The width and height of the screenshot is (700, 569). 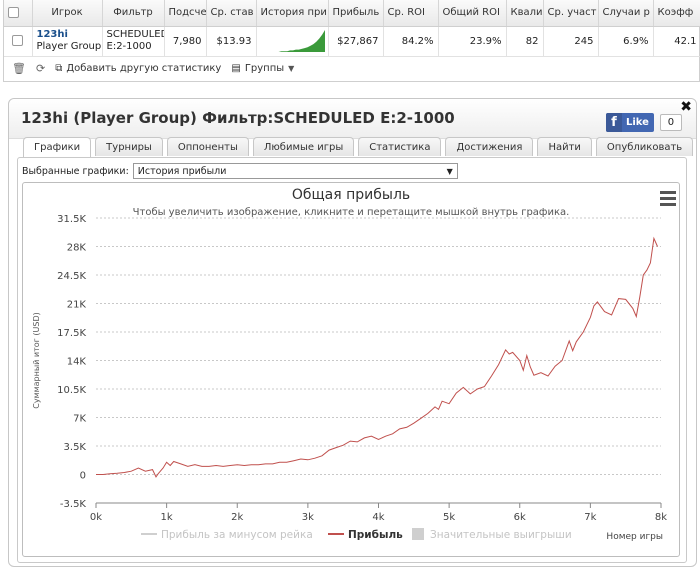 I want to click on y-tick-label: 31.5K, so click(x=71, y=219).